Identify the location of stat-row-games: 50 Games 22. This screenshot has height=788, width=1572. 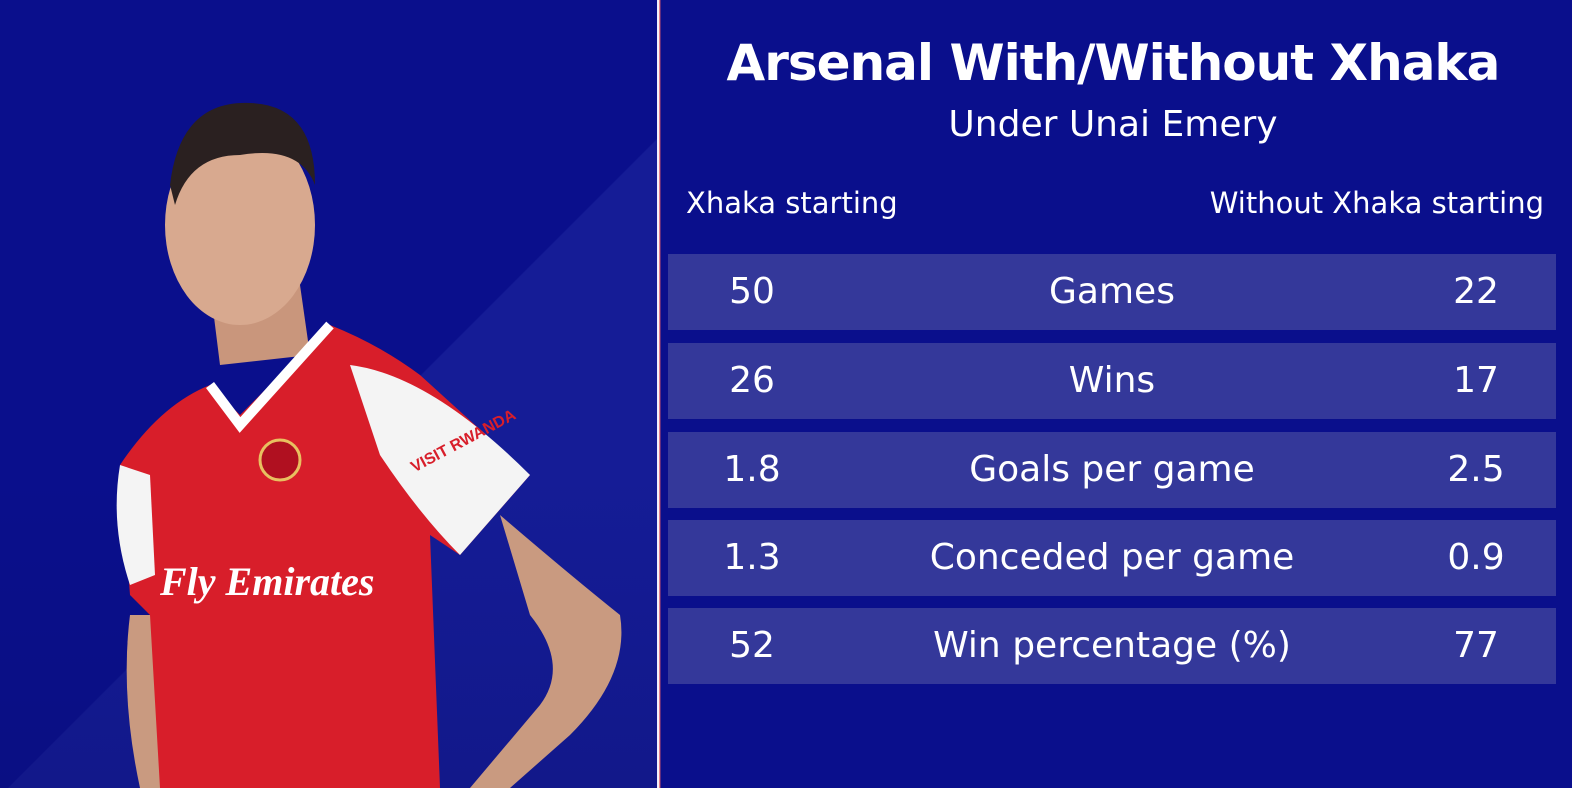
(1112, 292).